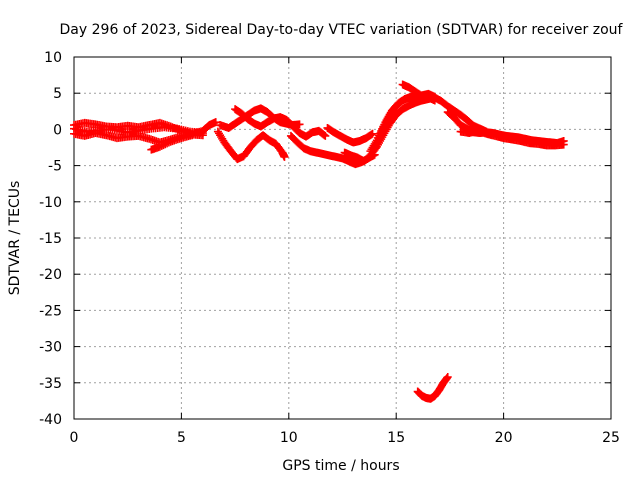 The height and width of the screenshot is (480, 640). I want to click on series-track-d, so click(172, 142).